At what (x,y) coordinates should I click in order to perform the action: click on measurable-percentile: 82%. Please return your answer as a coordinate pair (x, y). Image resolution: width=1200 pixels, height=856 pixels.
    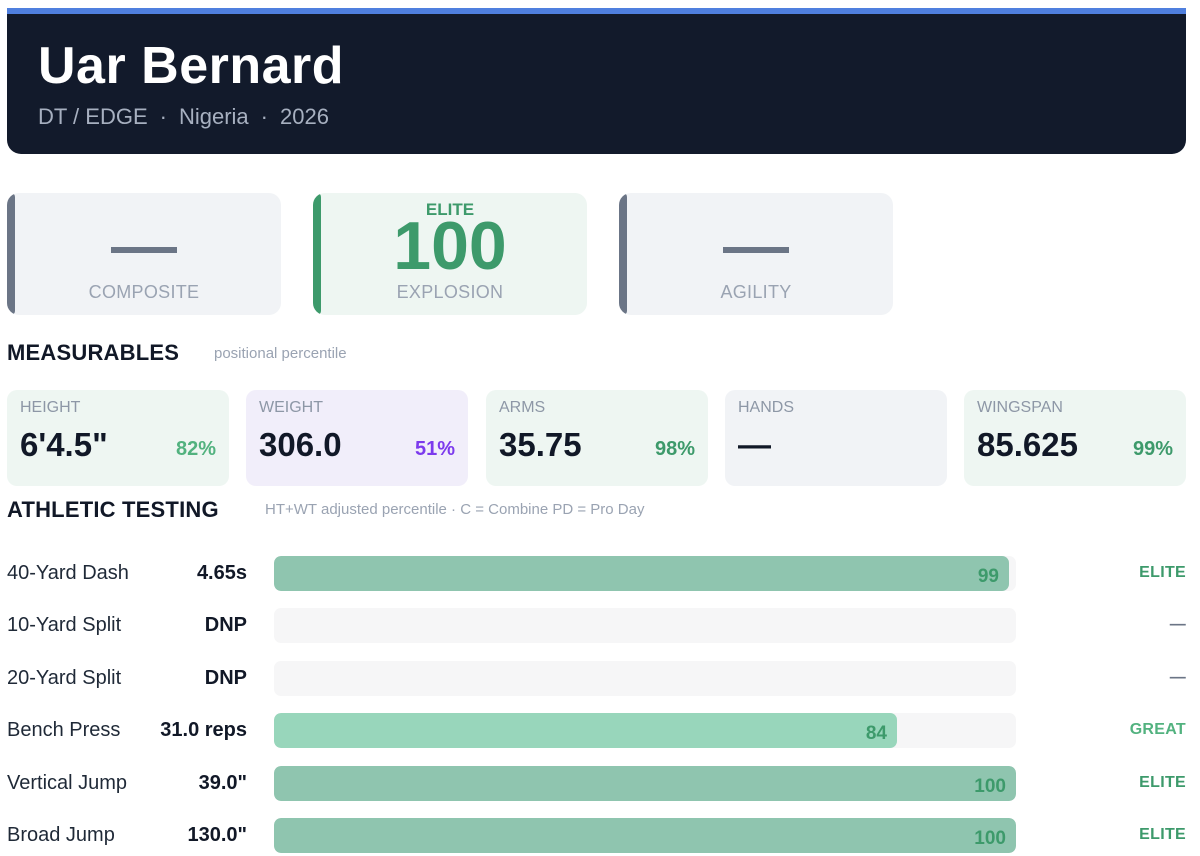
    Looking at the image, I should click on (195, 449).